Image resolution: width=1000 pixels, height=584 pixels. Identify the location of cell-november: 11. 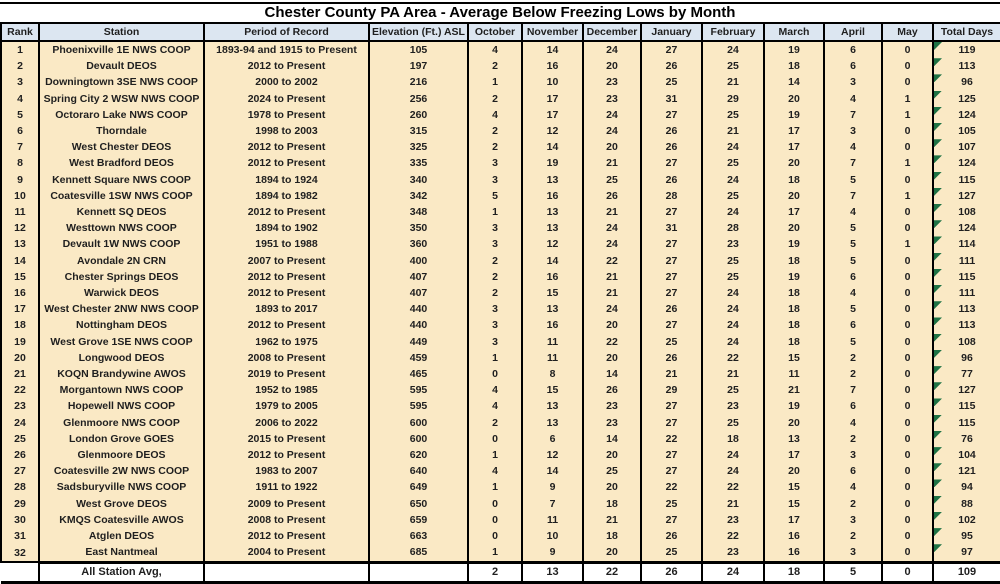
(552, 341).